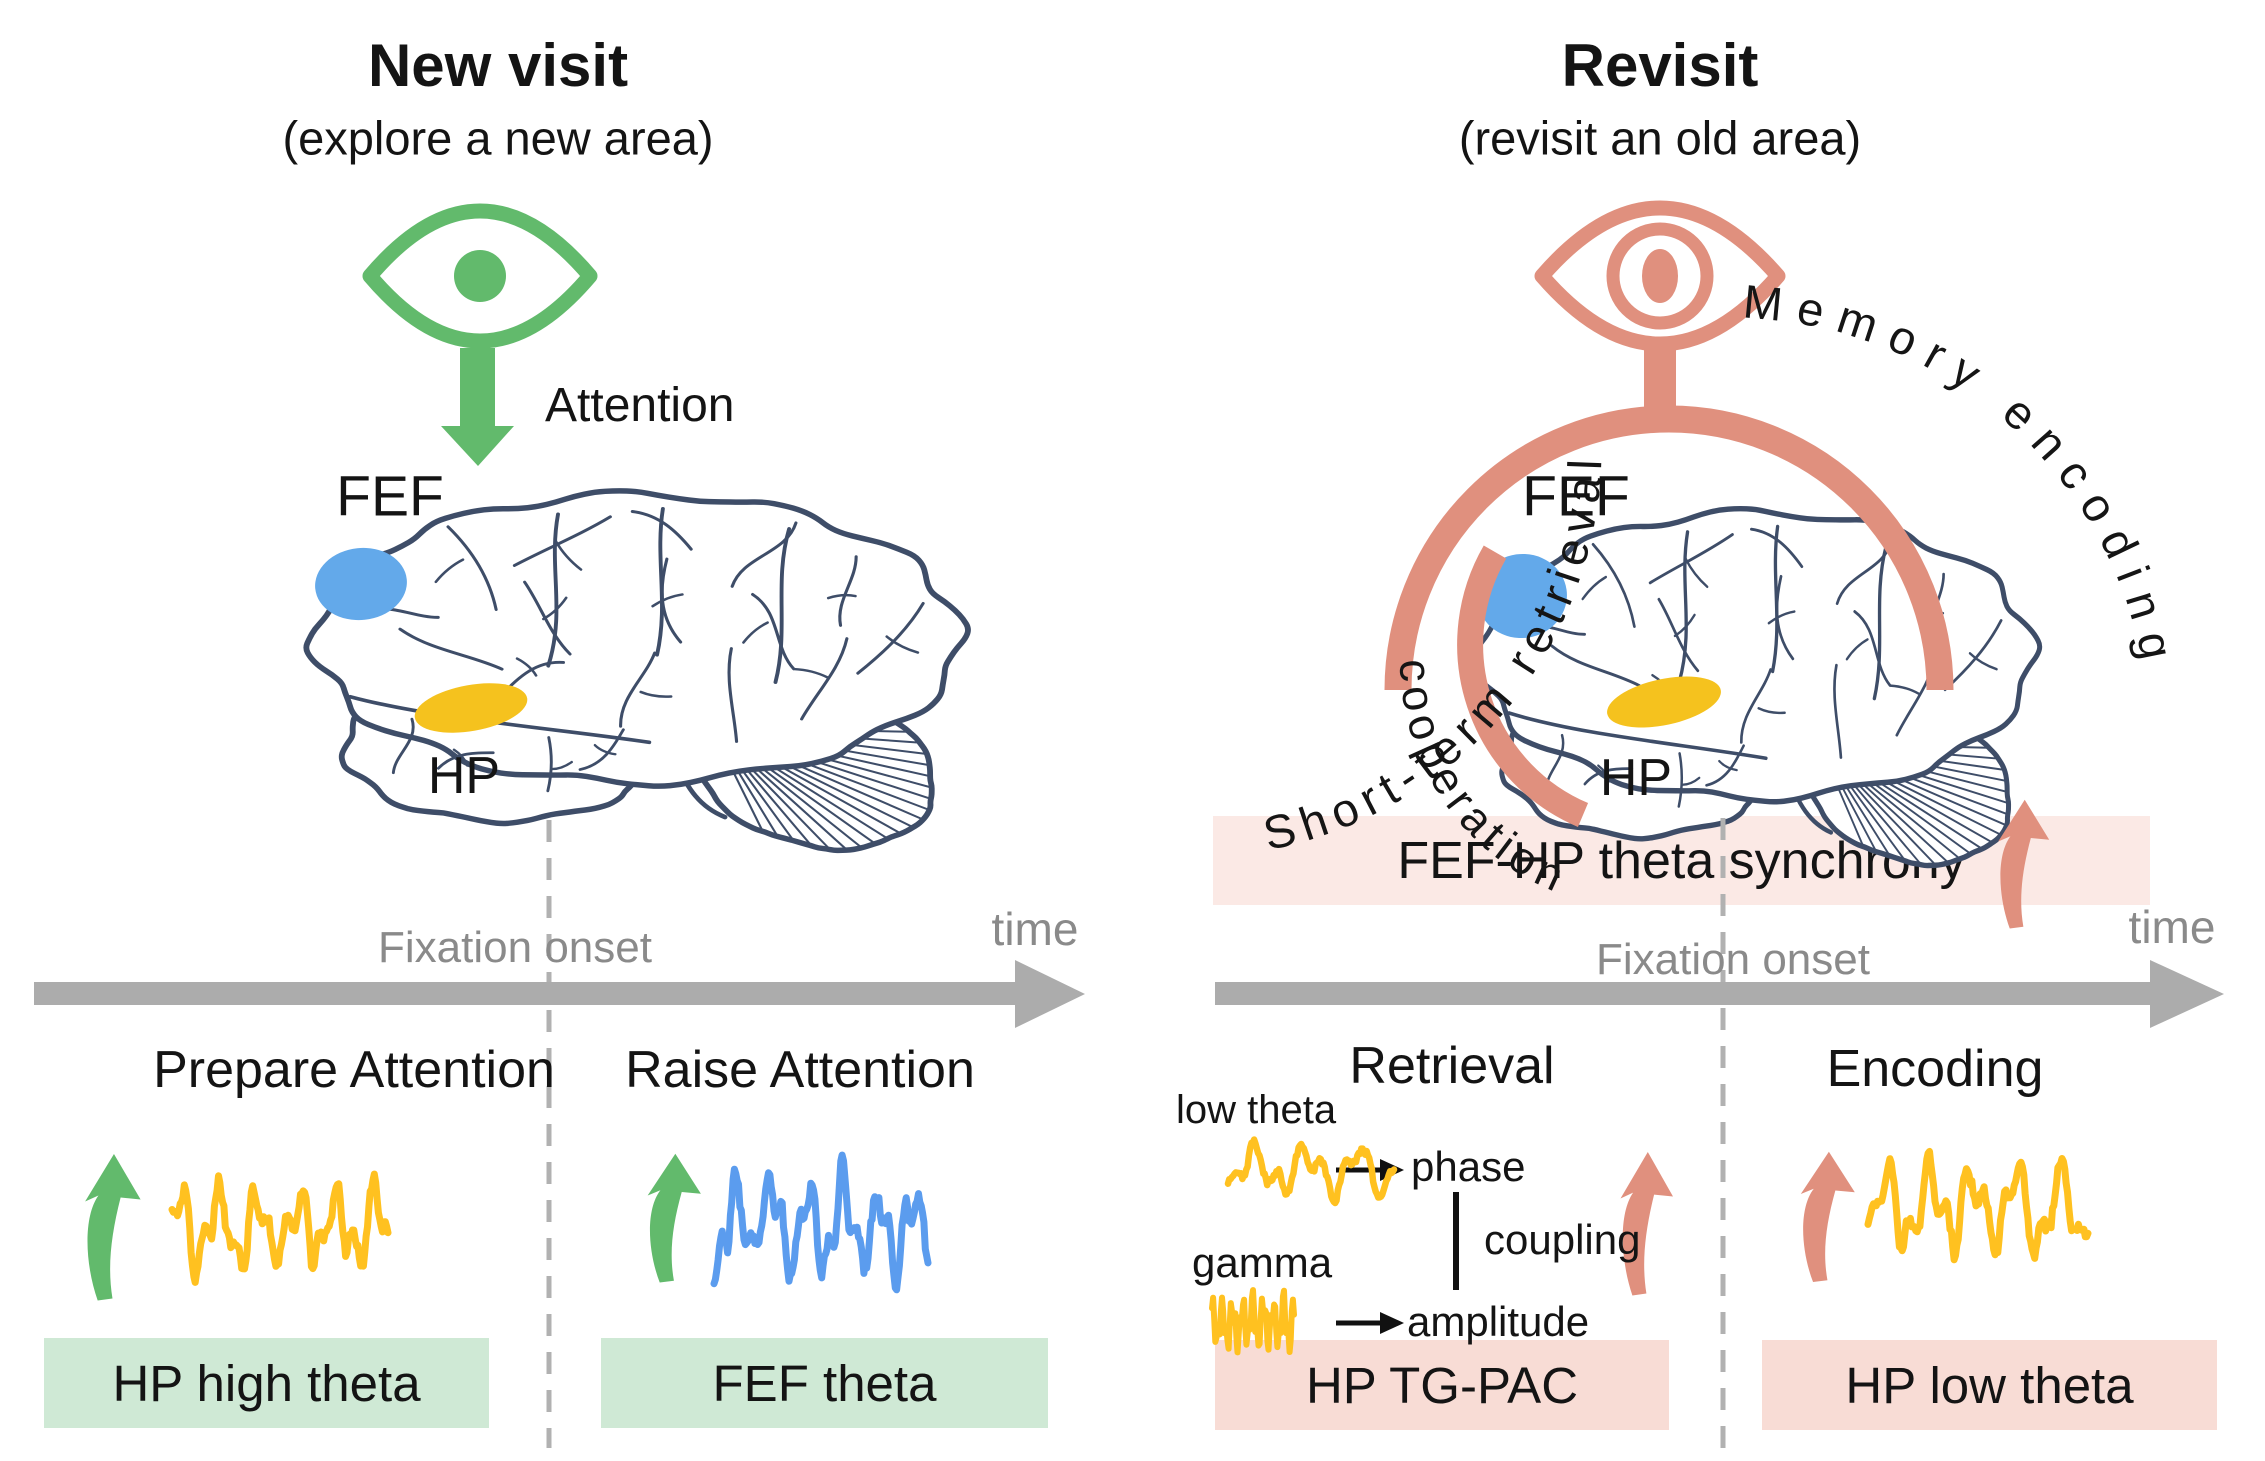 The image size is (2265, 1461). I want to click on right-panel-subtitle: (revisit an old area), so click(1660, 138).